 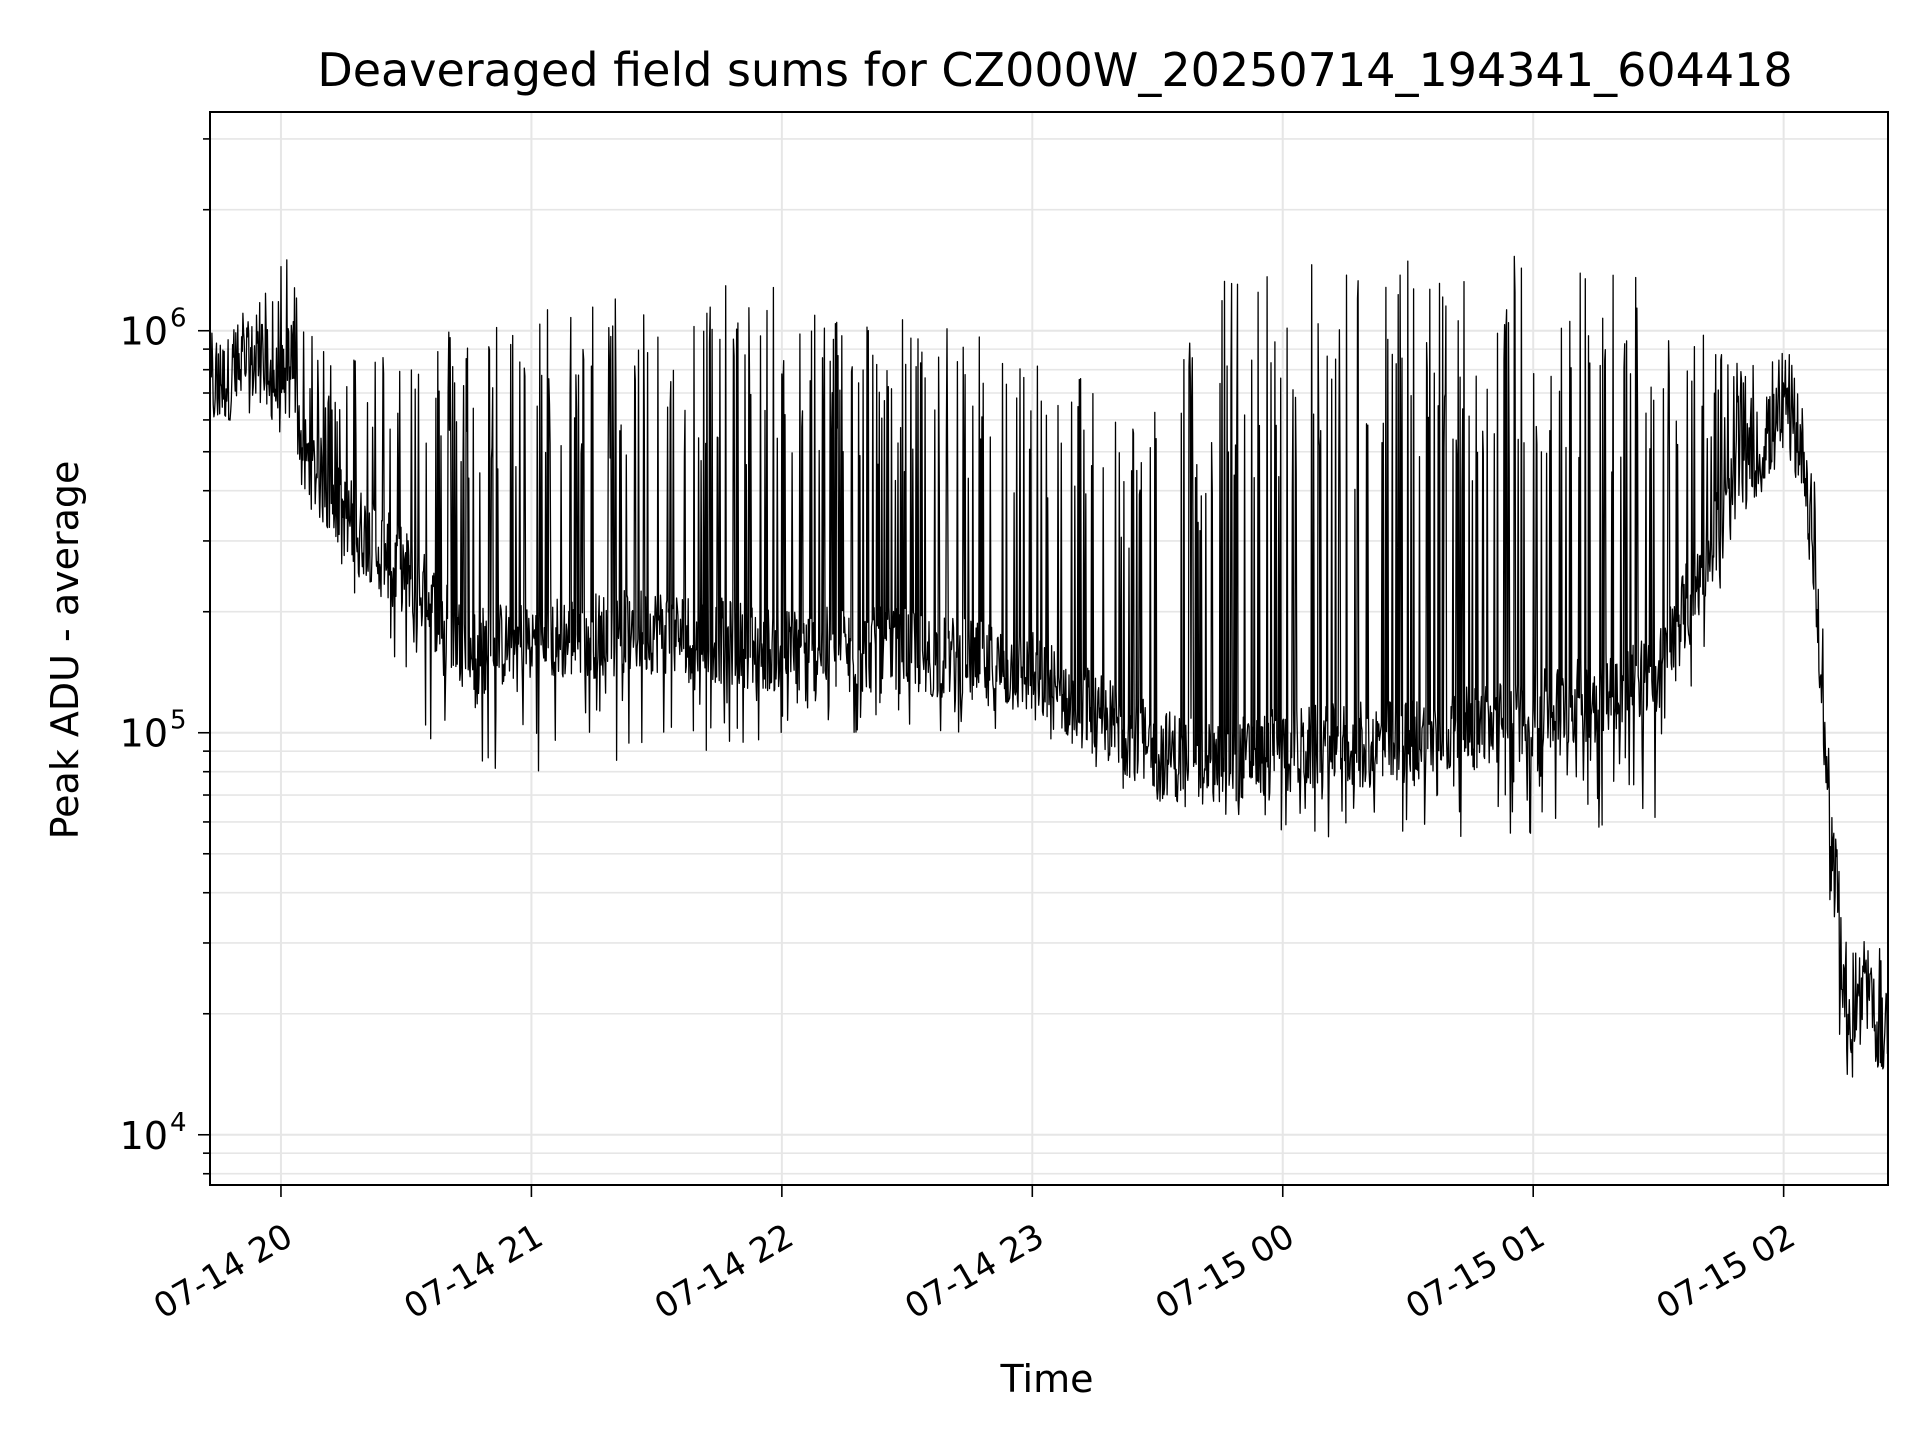 I want to click on x-axis-label: Time, so click(x=1047, y=1379).